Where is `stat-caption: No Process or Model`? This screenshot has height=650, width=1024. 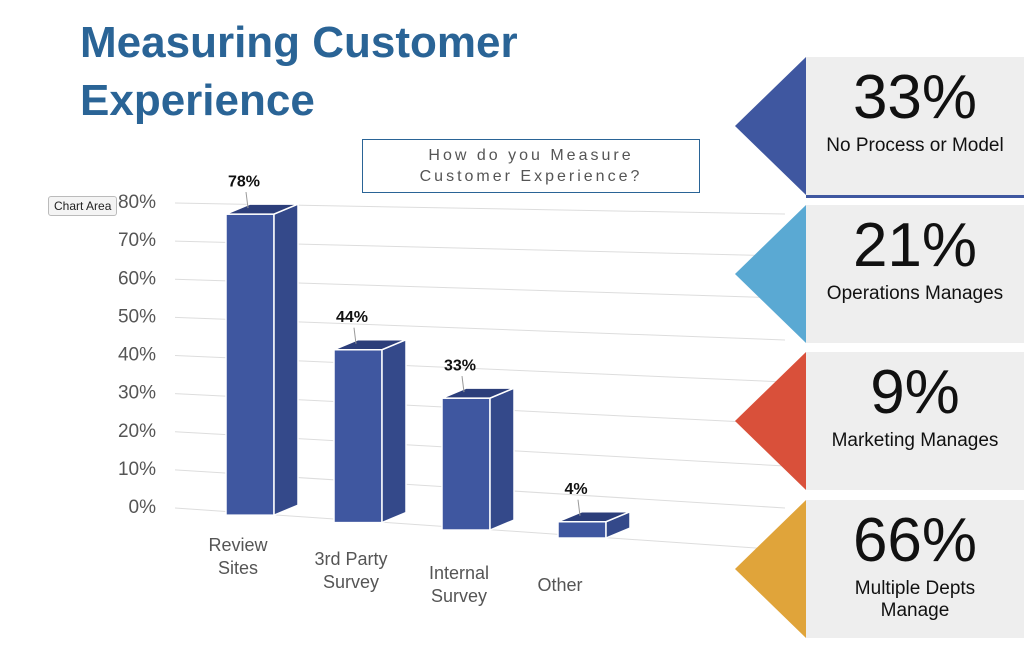
stat-caption: No Process or Model is located at coordinates (915, 145).